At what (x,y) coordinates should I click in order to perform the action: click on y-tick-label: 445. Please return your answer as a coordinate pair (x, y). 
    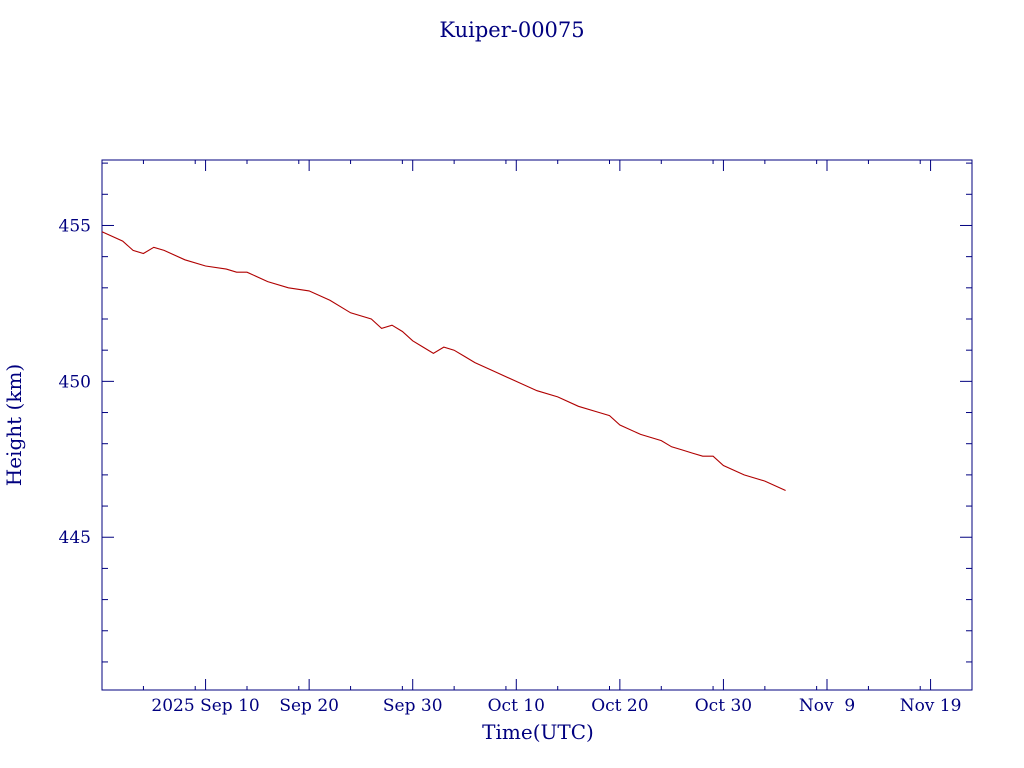
    Looking at the image, I should click on (75, 538).